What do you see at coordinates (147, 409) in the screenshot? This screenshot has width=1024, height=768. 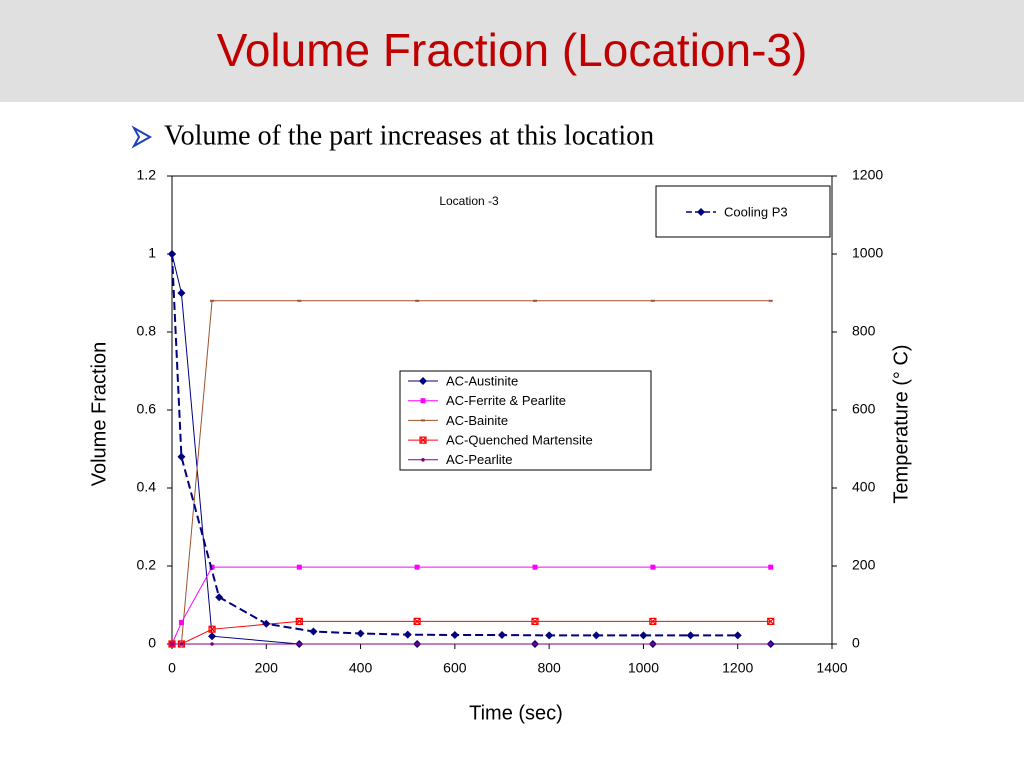 I see `y-tick-label: 0.6` at bounding box center [147, 409].